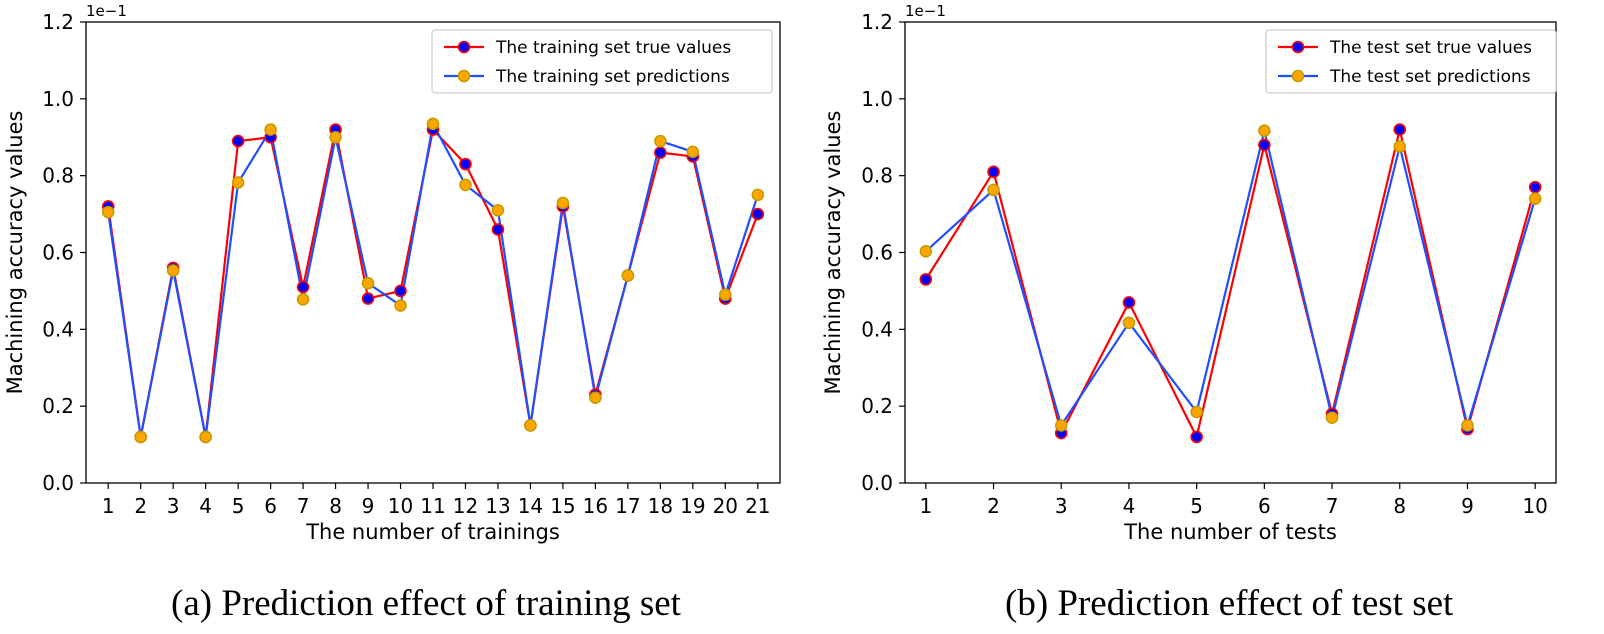  Describe the element at coordinates (400, 506) in the screenshot. I see `x-tick-label: 10` at that location.